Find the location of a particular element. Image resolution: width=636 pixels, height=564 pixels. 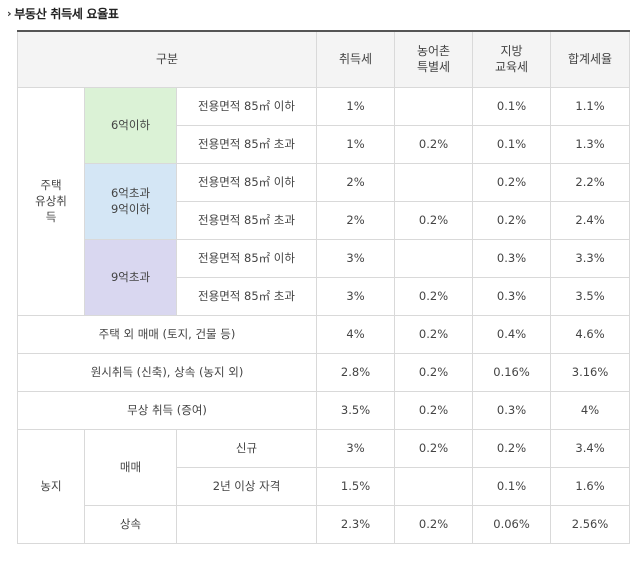

header-category: 구분 is located at coordinates (167, 59).